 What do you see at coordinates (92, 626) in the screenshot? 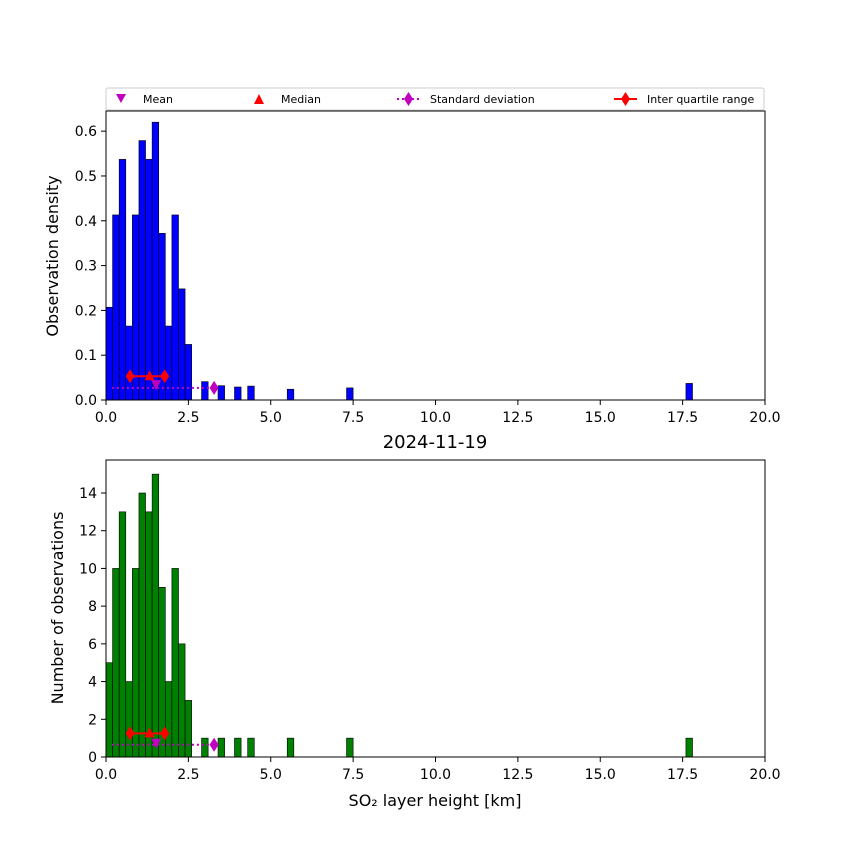
I see `y-axis-ticks: 0 2 4 6 8 10 12 14` at bounding box center [92, 626].